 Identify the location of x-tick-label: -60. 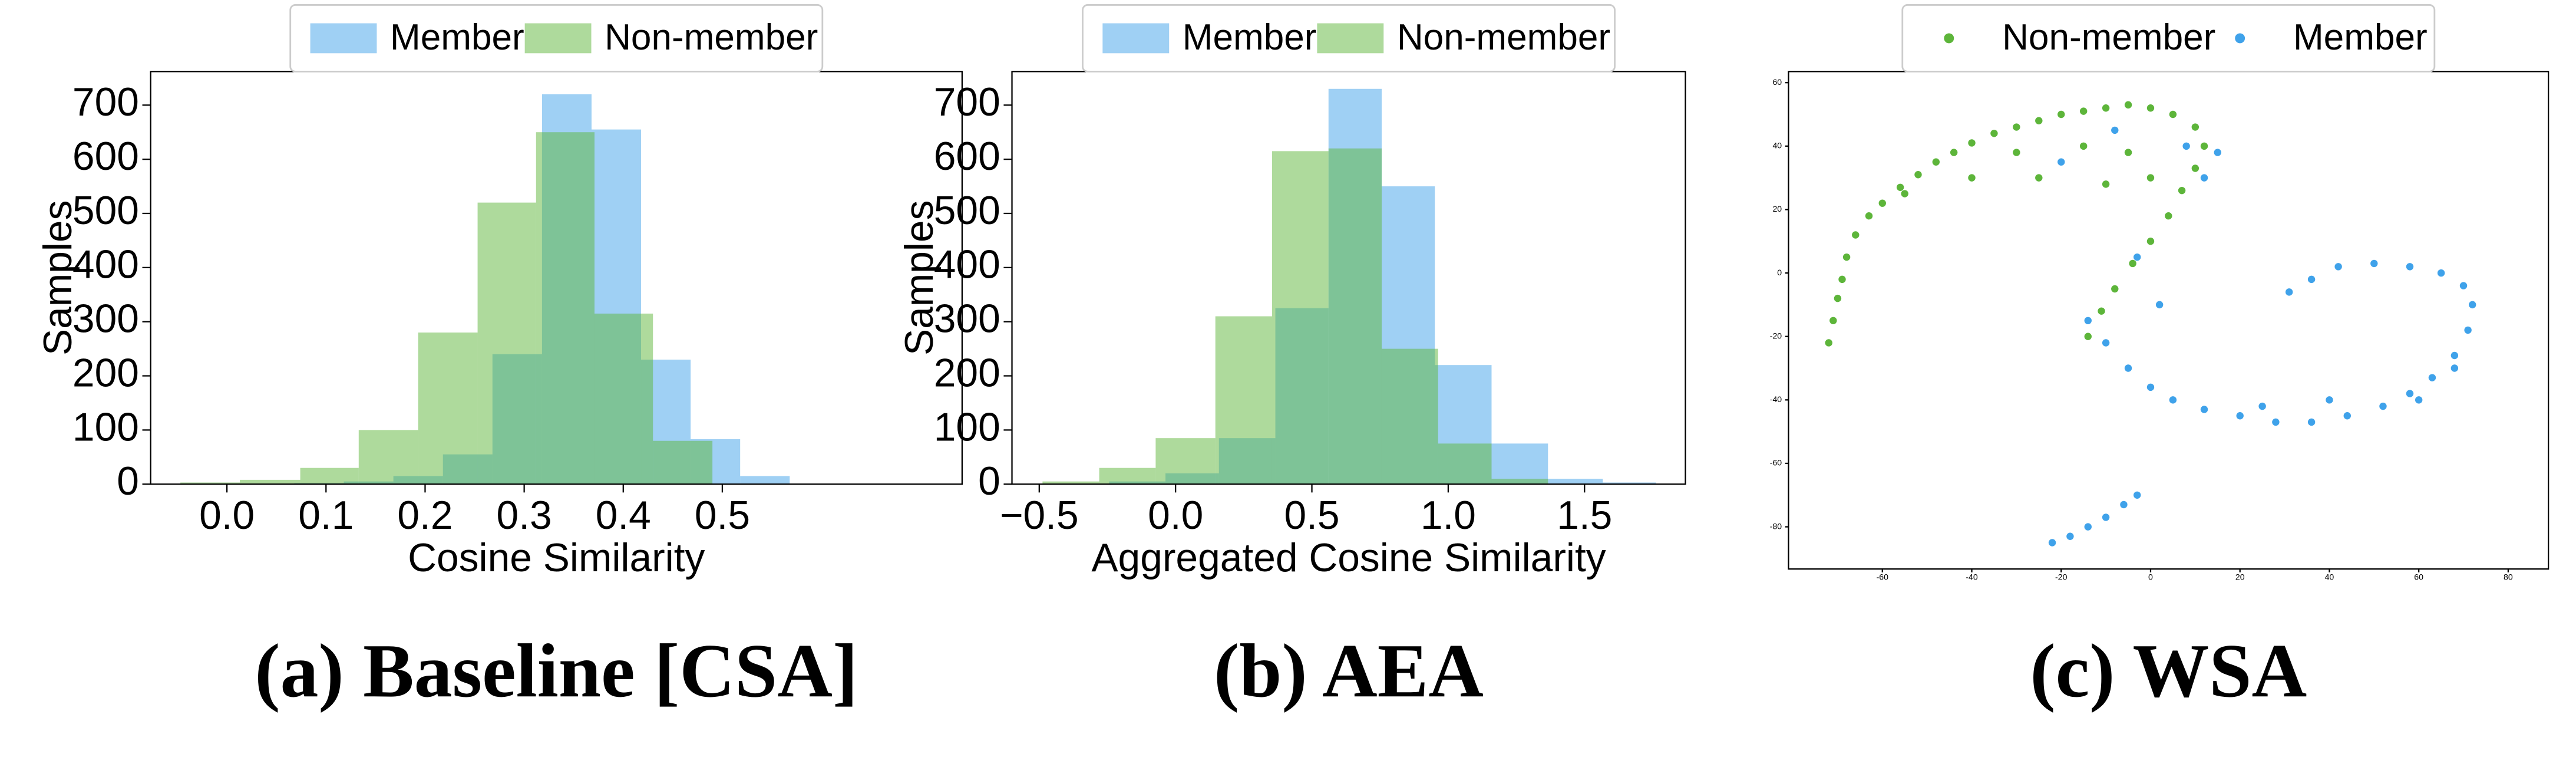
(1883, 577).